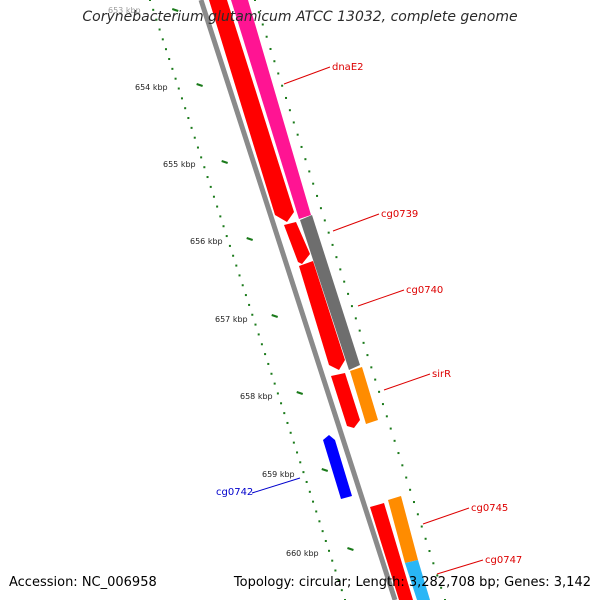  What do you see at coordinates (307, 75) in the screenshot?
I see `leader-dnaE2` at bounding box center [307, 75].